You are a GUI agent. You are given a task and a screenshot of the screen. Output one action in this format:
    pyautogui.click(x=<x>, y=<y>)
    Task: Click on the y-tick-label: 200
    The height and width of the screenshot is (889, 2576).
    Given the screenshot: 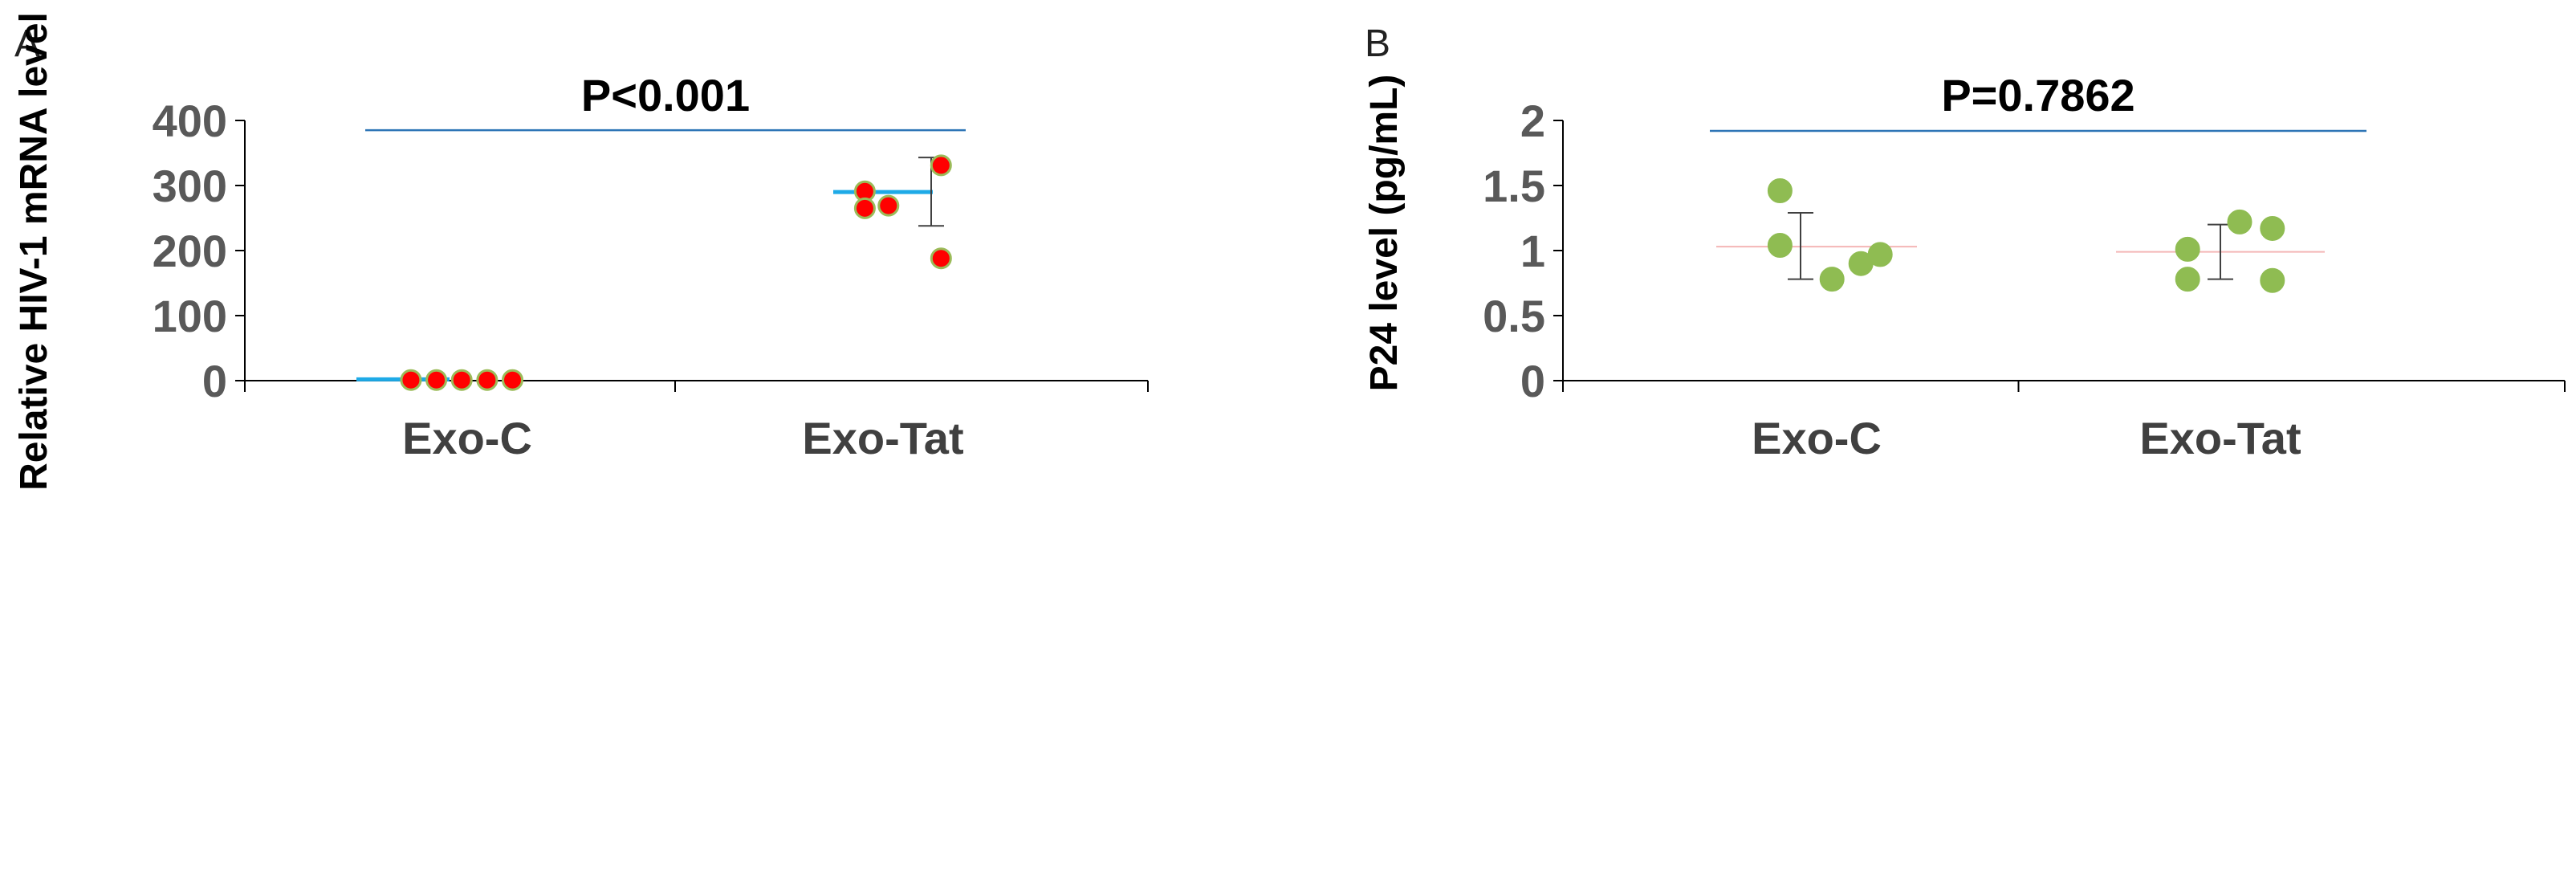 What is the action you would take?
    pyautogui.click(x=190, y=251)
    